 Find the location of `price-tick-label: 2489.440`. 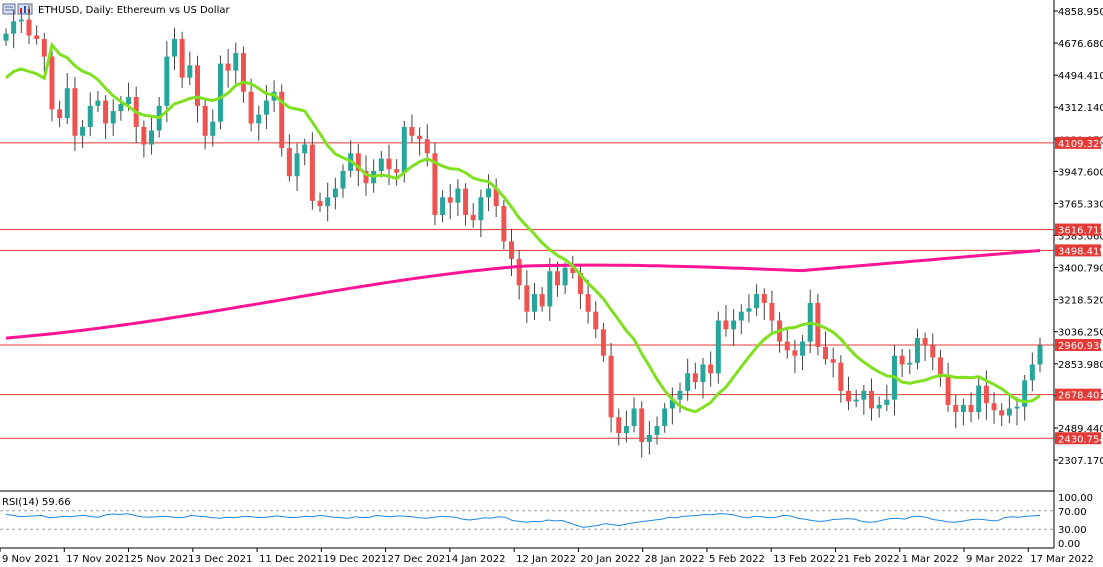

price-tick-label: 2489.440 is located at coordinates (1080, 429).